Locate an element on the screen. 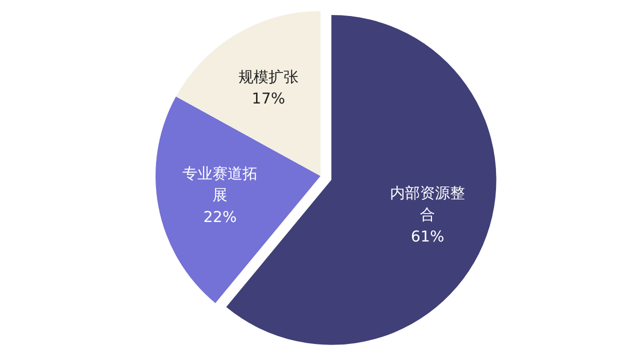  data-label: 17% is located at coordinates (269, 98).